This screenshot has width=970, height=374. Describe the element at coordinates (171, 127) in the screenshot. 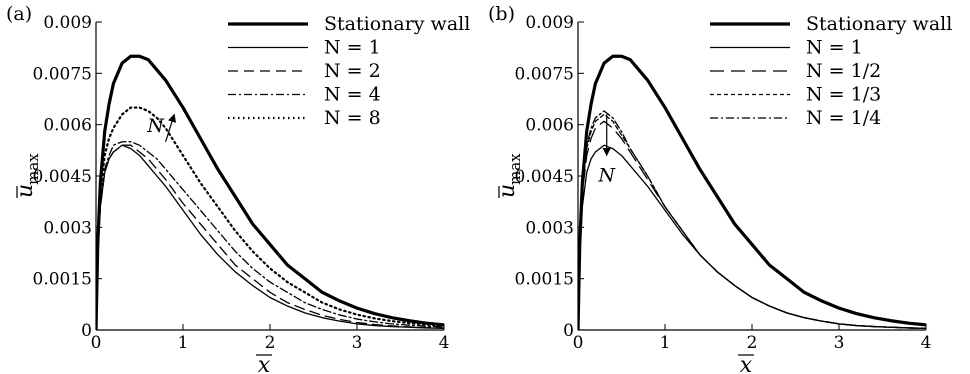

I see `annotation-arrow` at that location.